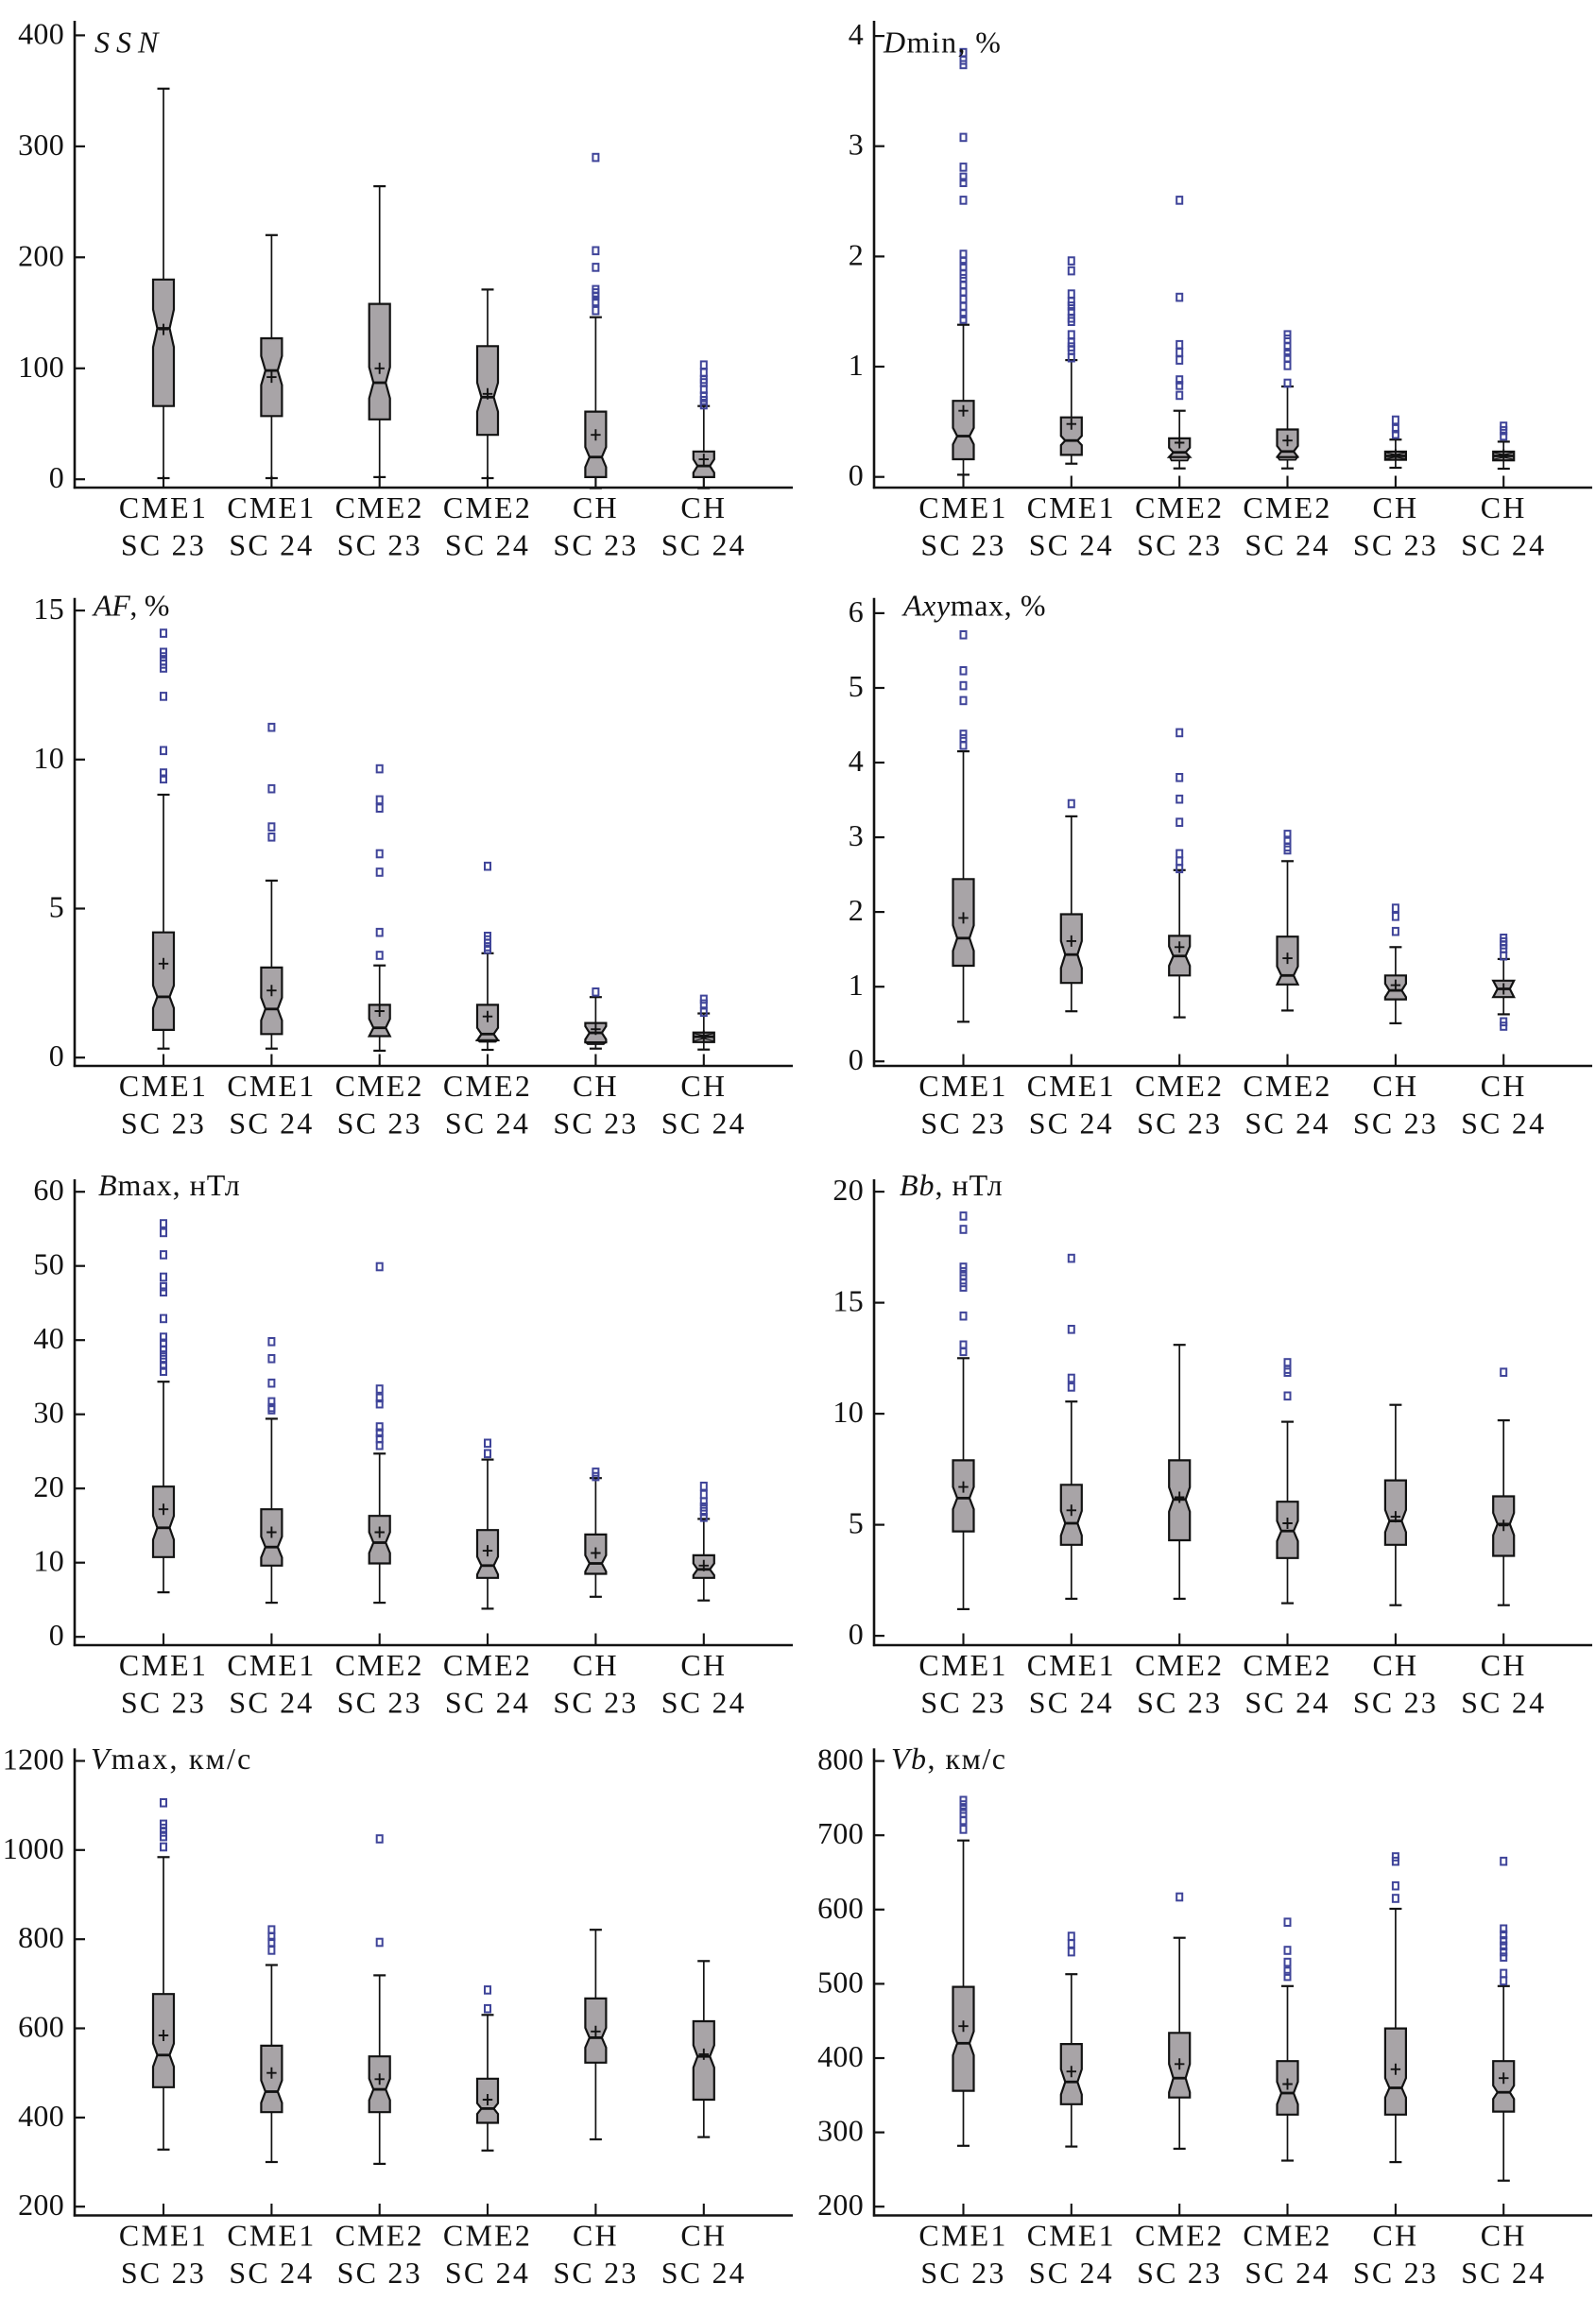 Image resolution: width=1596 pixels, height=2300 pixels. What do you see at coordinates (48, 1413) in the screenshot?
I see `svg-text: 30` at bounding box center [48, 1413].